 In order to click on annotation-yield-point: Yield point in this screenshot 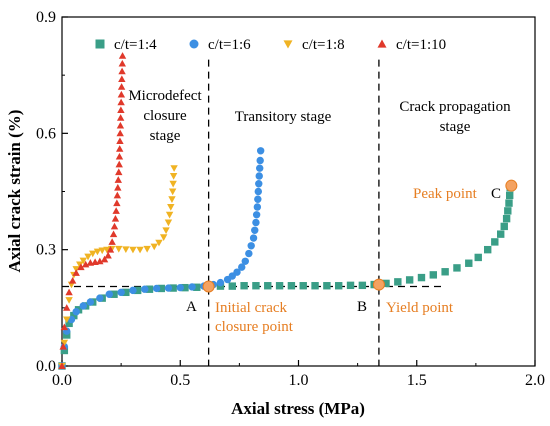, I will do `click(420, 308)`.